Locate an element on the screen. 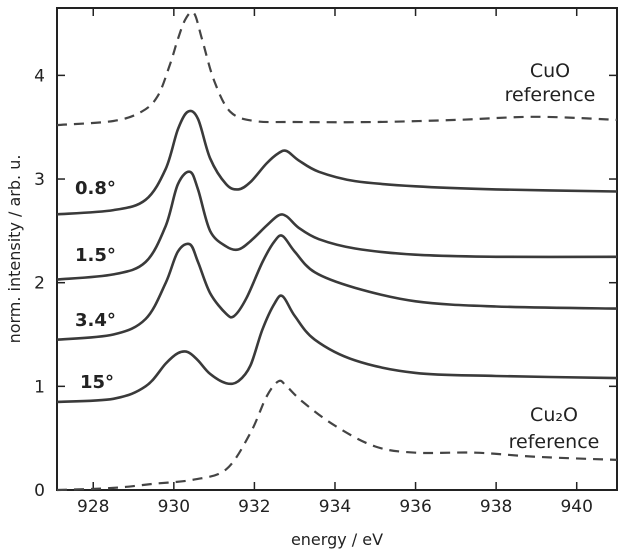  series-label: CuO reference is located at coordinates (550, 83).